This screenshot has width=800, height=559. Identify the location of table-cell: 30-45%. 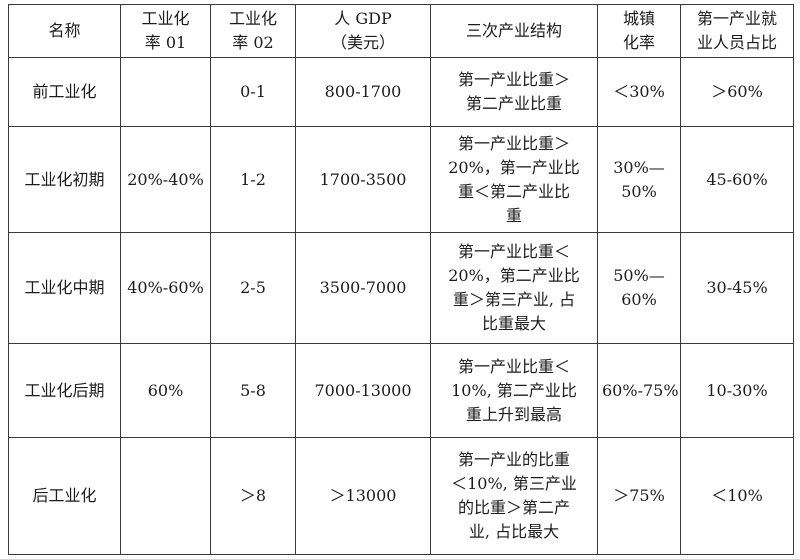
(737, 288).